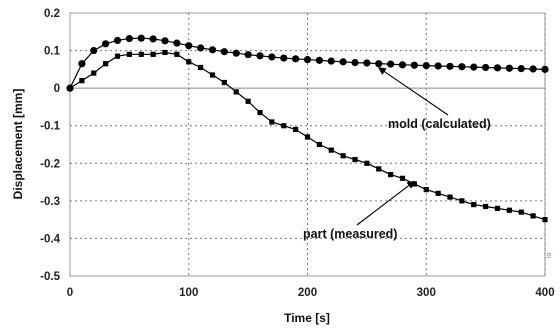 The width and height of the screenshot is (560, 330). I want to click on x-tick-label: 400, so click(544, 293).